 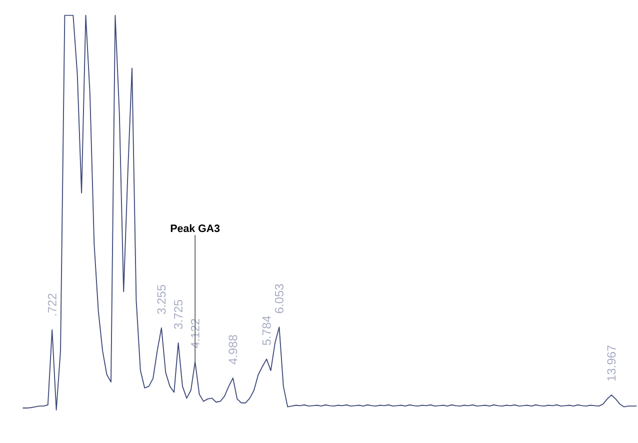 What do you see at coordinates (195, 228) in the screenshot?
I see `annotation: Peak GA3` at bounding box center [195, 228].